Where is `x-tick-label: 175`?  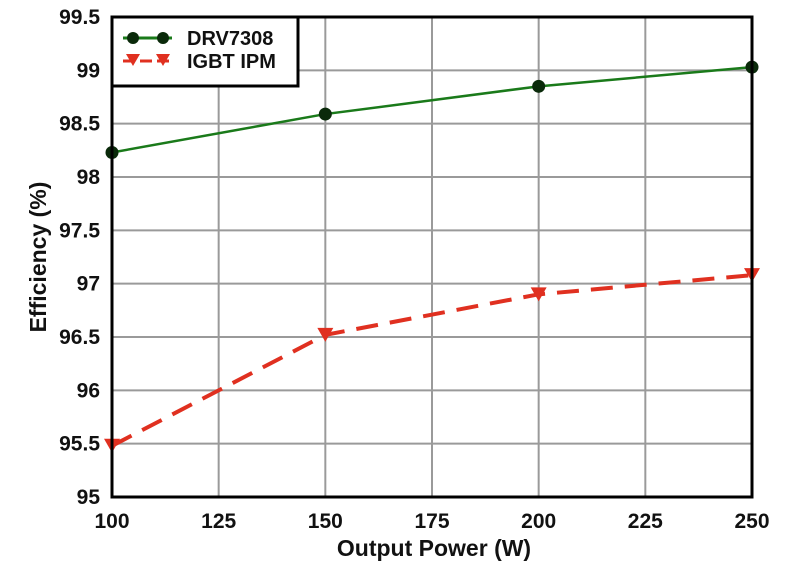 x-tick-label: 175 is located at coordinates (431, 521).